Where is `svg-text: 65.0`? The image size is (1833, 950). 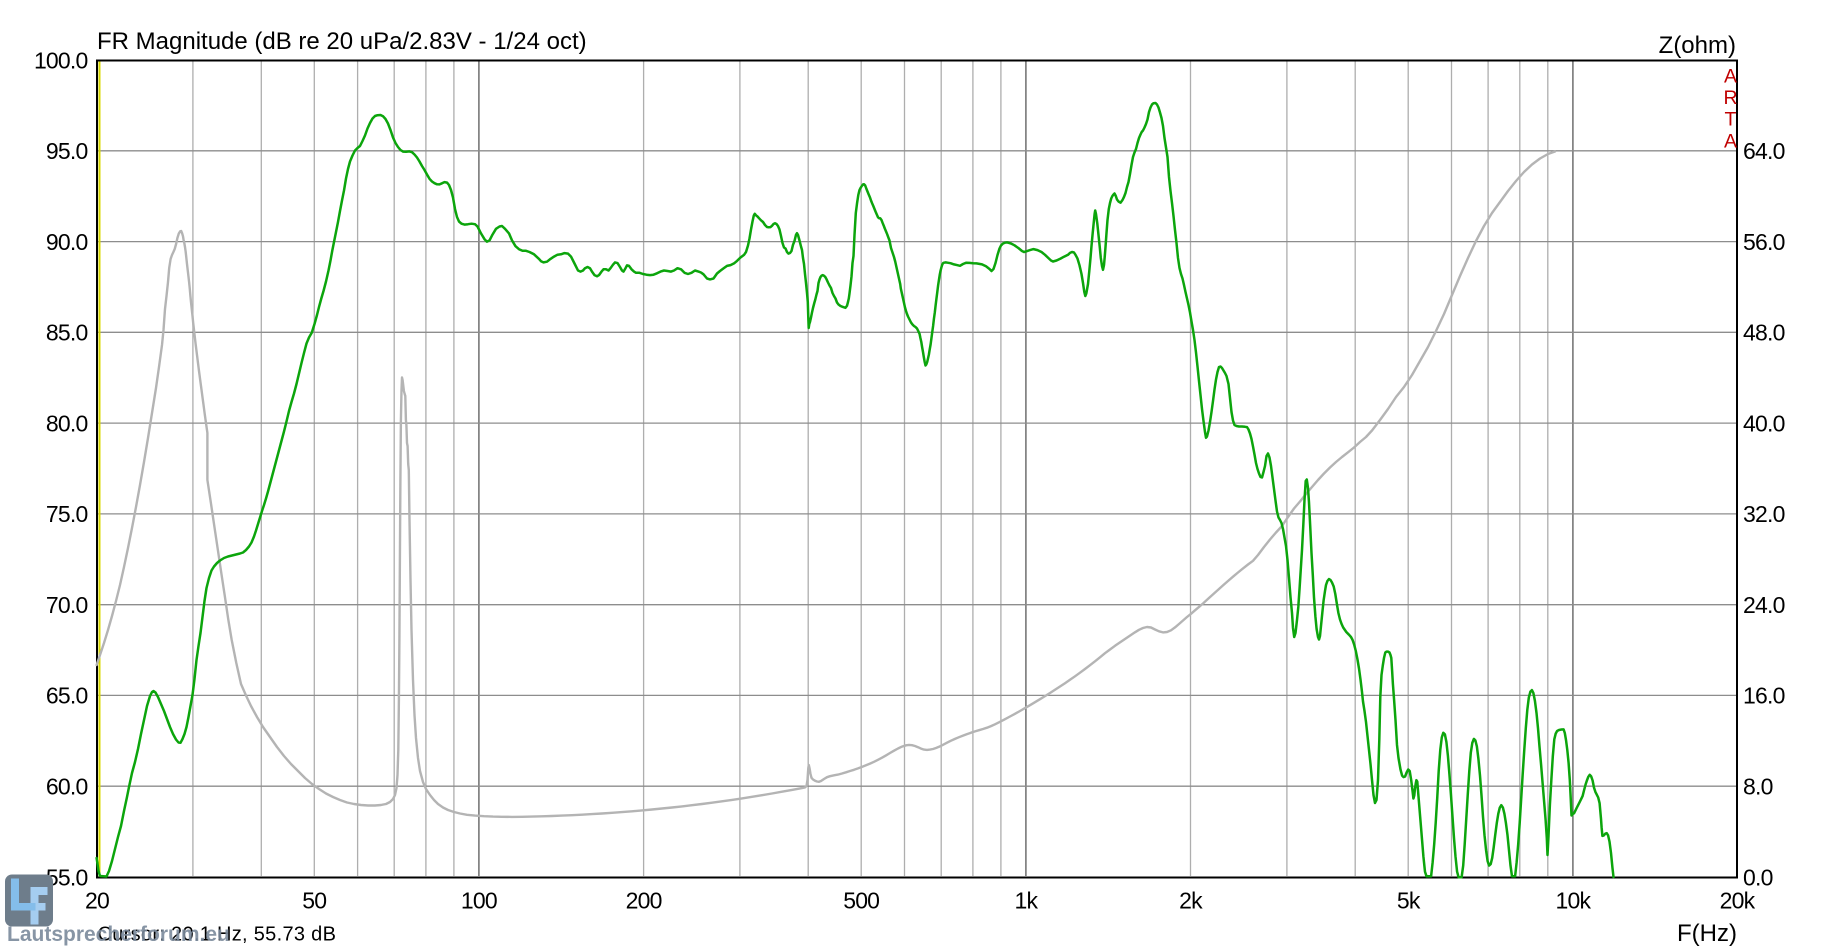 svg-text: 65.0 is located at coordinates (67, 696).